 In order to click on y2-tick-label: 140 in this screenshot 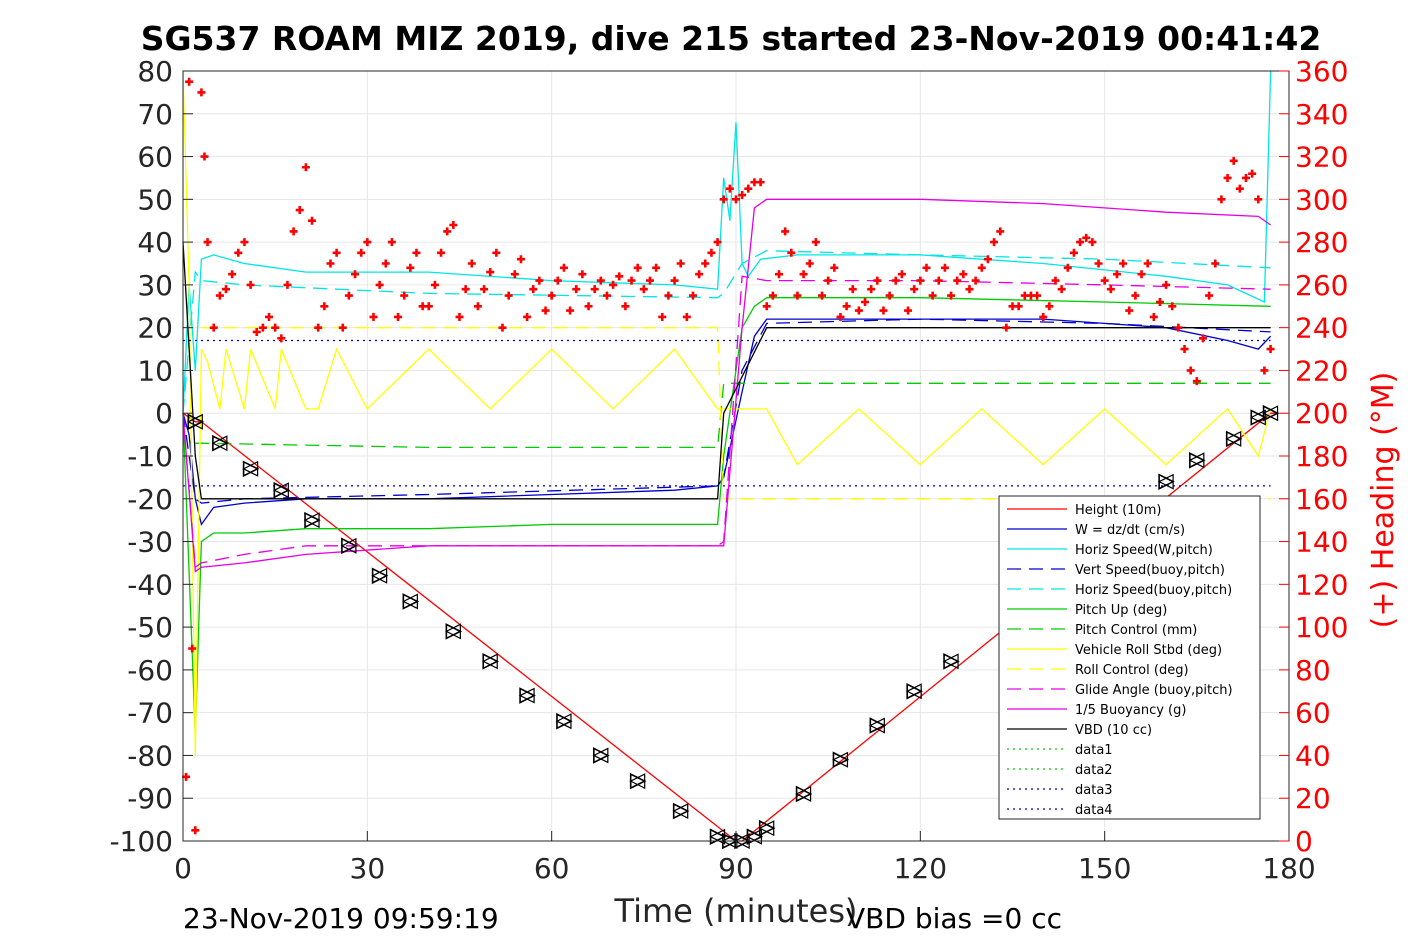, I will do `click(1321, 542)`.